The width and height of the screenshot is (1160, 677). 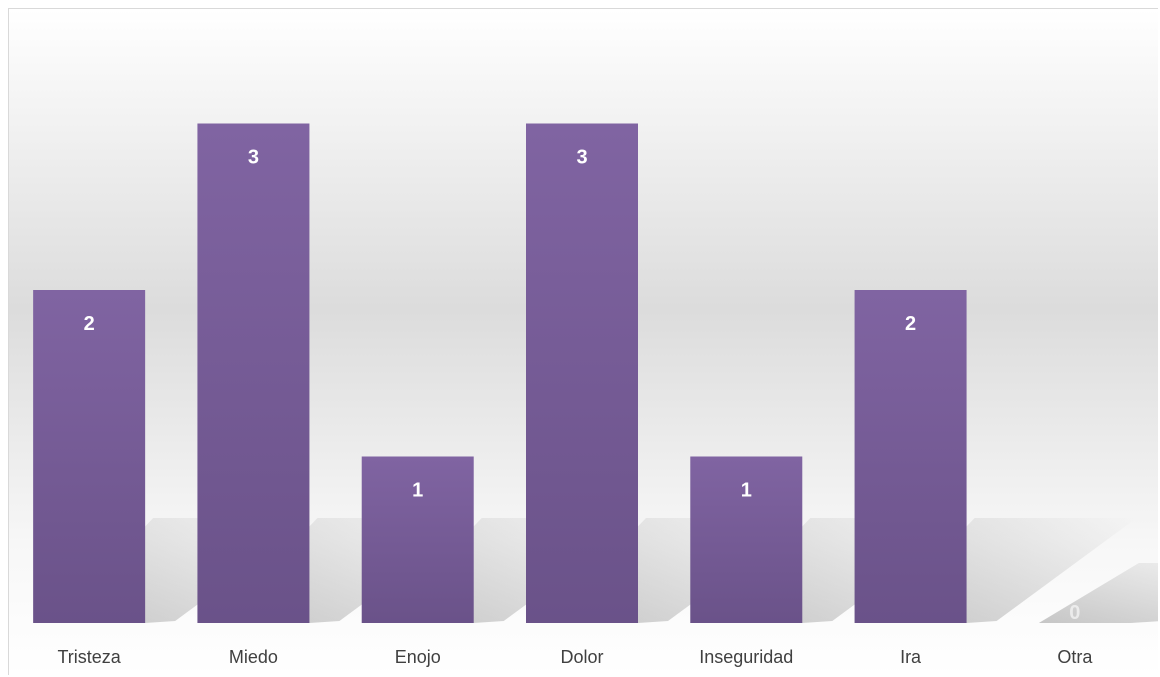 What do you see at coordinates (911, 657) in the screenshot?
I see `category-label-ira: Ira` at bounding box center [911, 657].